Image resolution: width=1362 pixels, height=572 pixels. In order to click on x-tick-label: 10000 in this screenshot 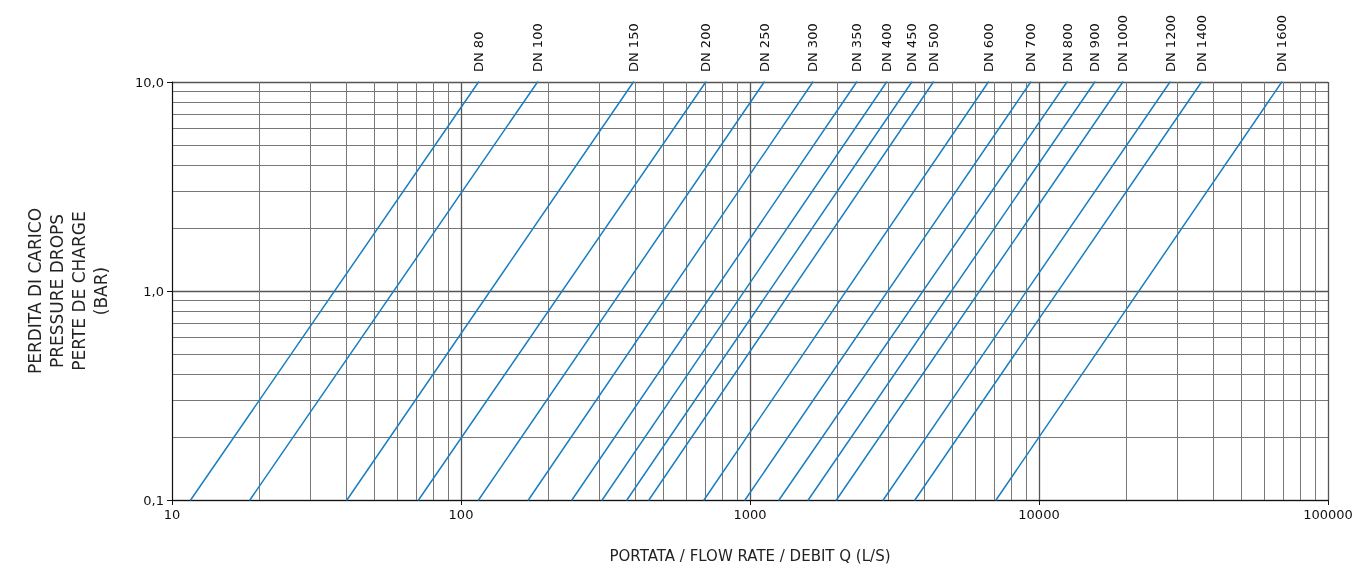, I will do `click(1039, 514)`.